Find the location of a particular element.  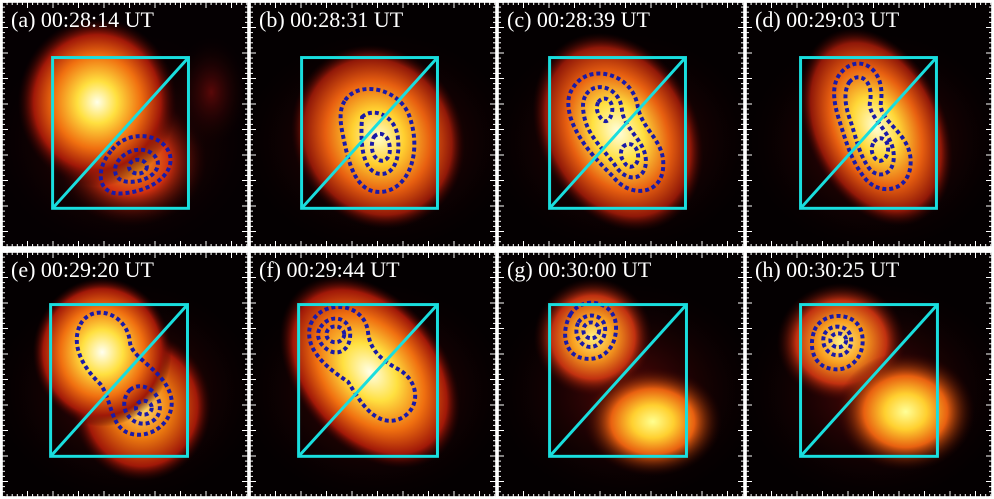

panel-b-image is located at coordinates (373, 124).